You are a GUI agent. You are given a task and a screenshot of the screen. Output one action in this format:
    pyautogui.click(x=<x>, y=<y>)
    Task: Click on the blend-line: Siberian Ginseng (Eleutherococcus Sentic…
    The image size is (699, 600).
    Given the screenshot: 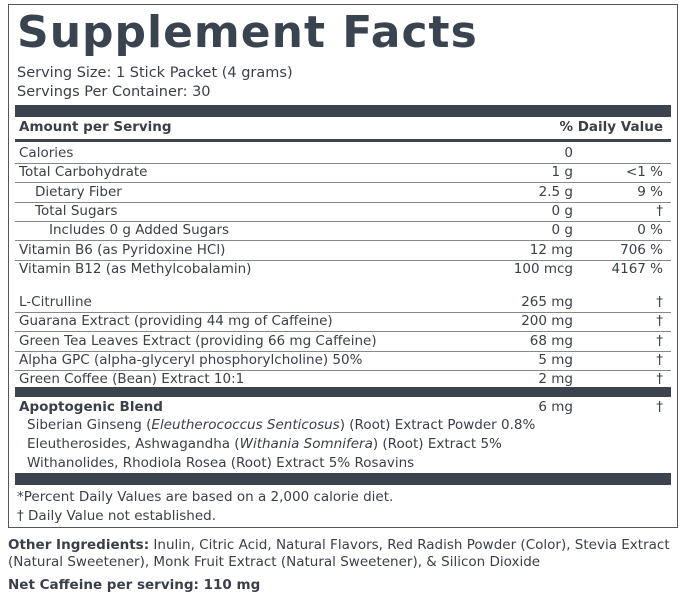 What is the action you would take?
    pyautogui.click(x=281, y=425)
    